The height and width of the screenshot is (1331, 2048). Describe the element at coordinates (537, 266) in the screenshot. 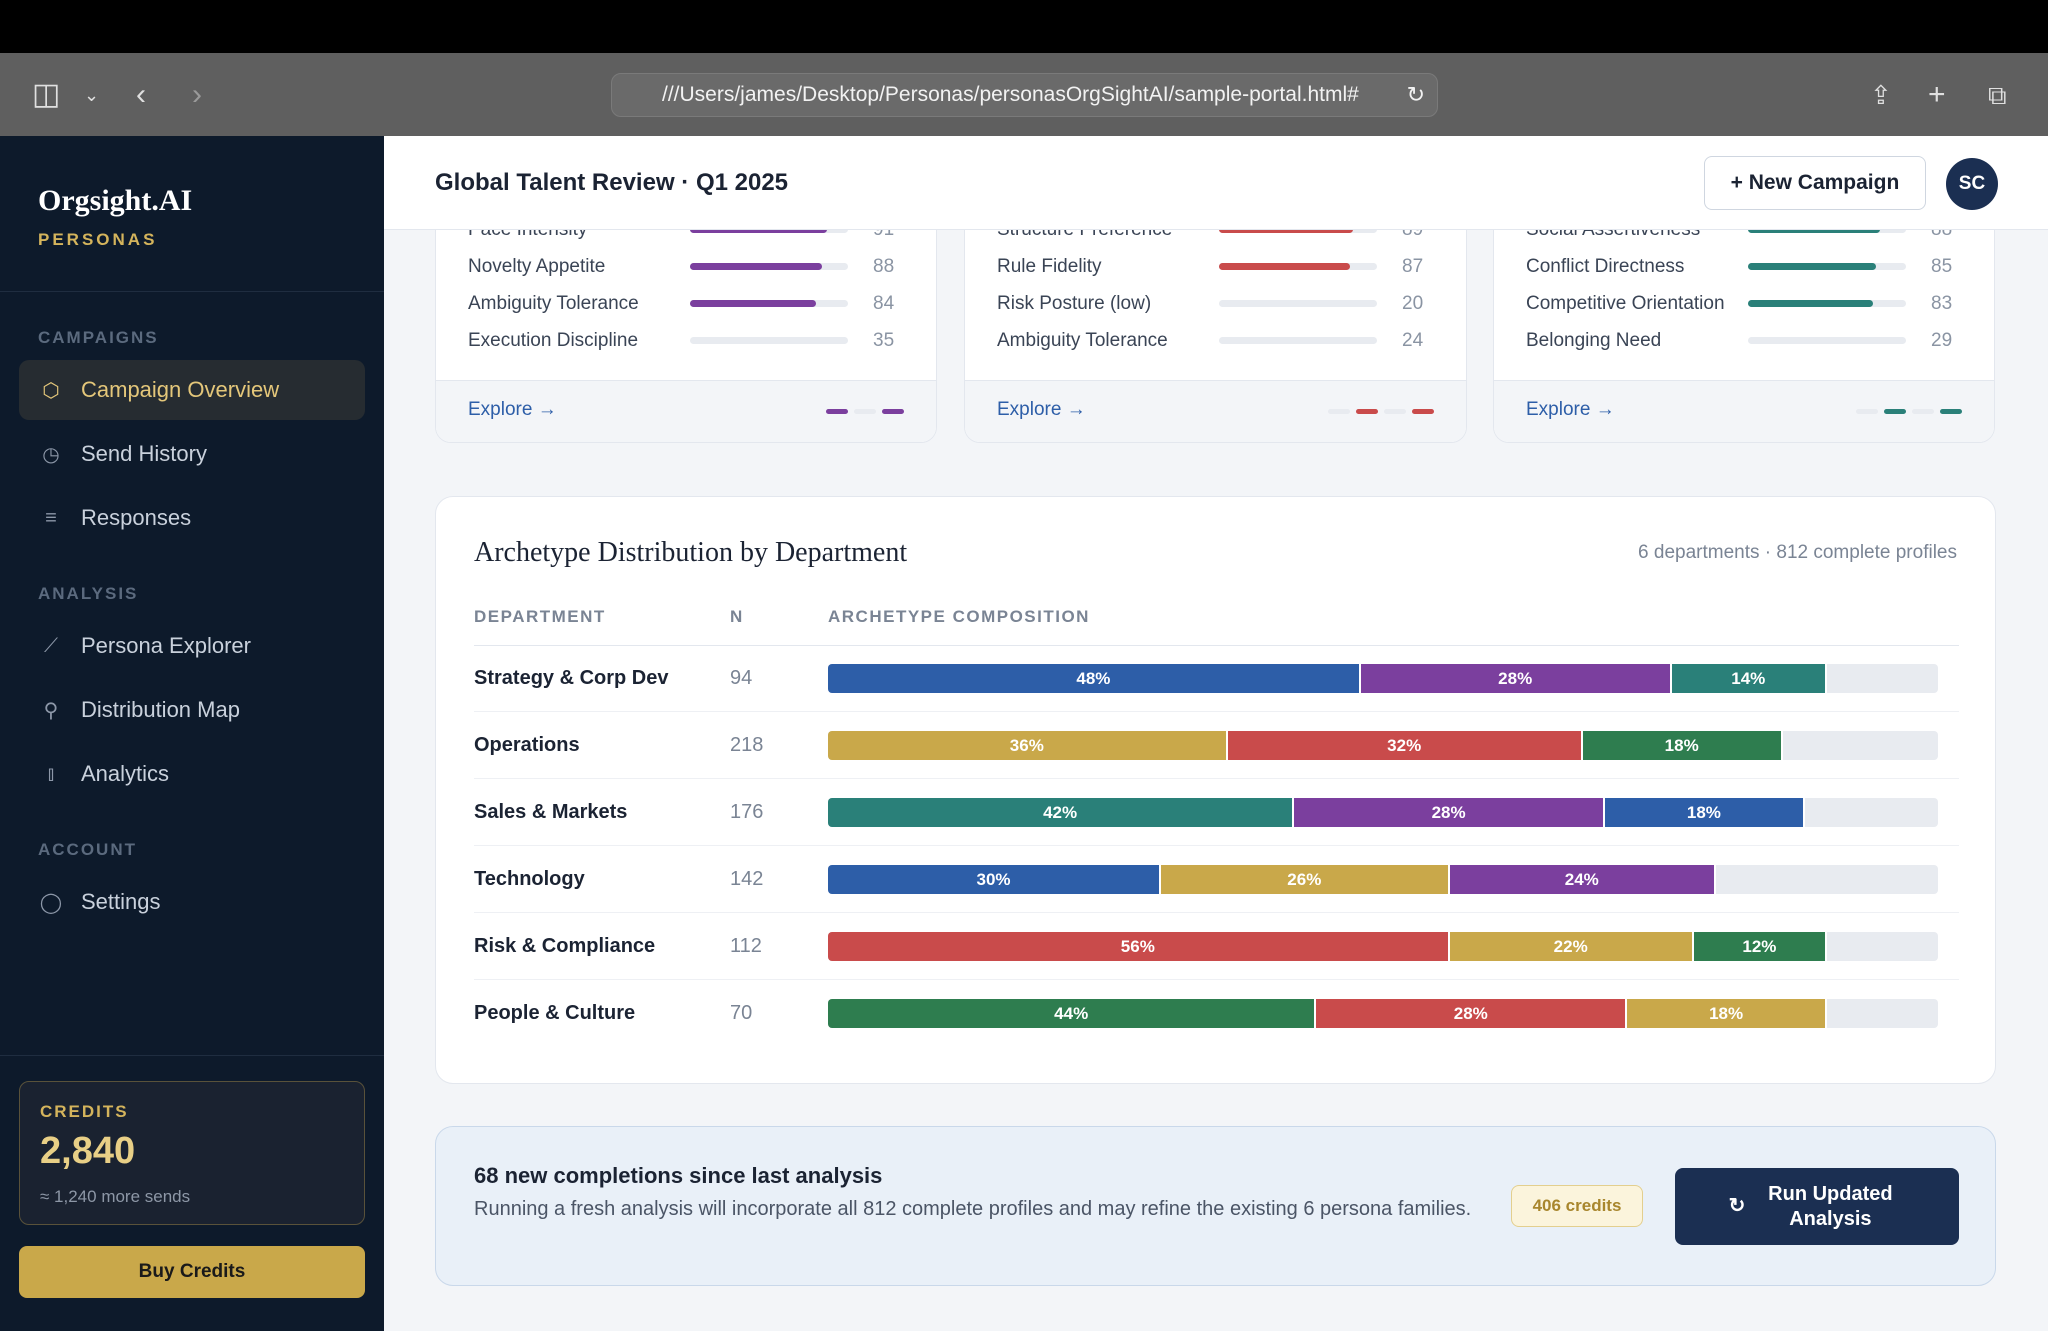

I see `trait-name: Novelty Appetite` at that location.